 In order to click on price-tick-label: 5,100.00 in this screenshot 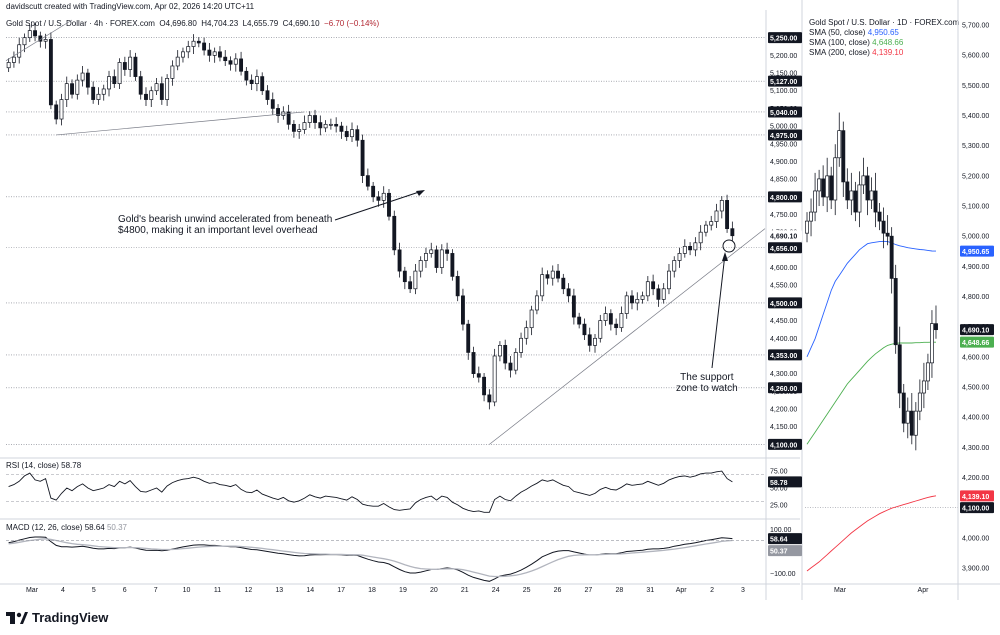, I will do `click(783, 91)`.